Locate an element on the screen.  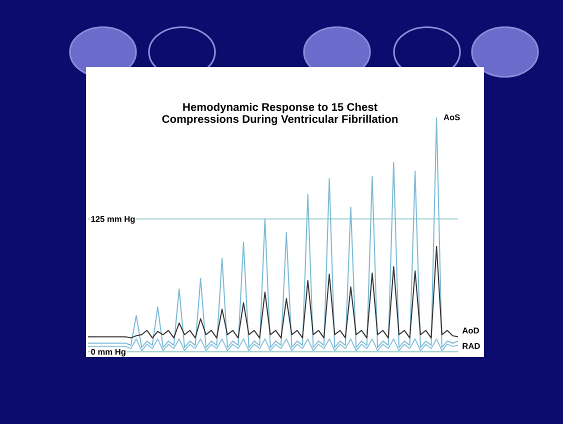
series-label: AoS is located at coordinates (452, 117).